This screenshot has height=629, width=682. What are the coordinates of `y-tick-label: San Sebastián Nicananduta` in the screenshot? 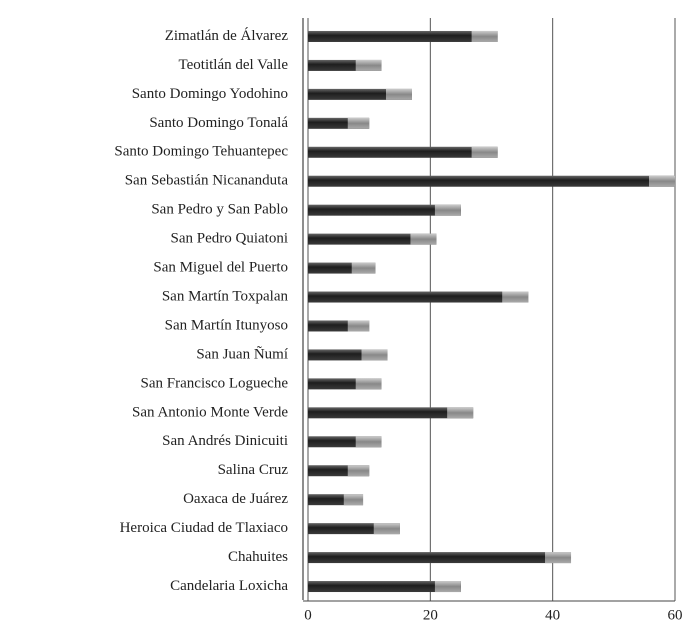 It's located at (207, 181).